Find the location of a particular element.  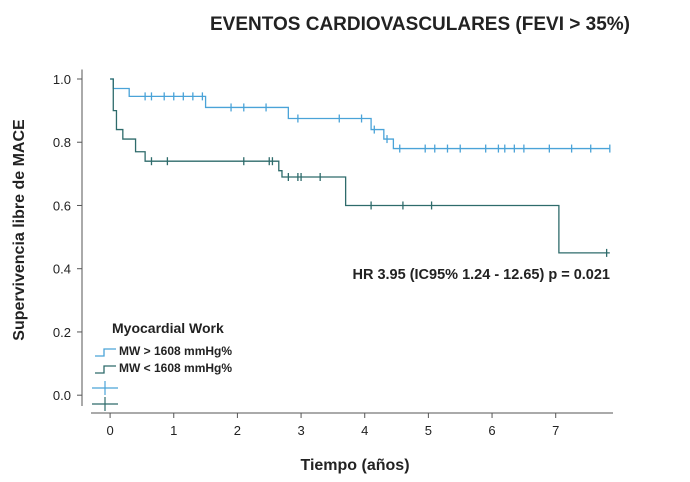

legend-title: Myocardial Work is located at coordinates (168, 328).